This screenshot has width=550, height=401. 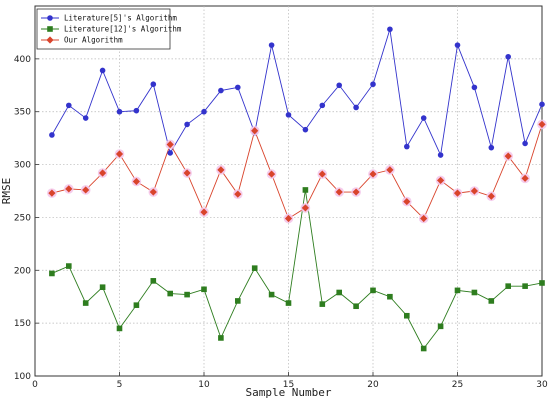 I want to click on y-axis-ticks: 100 150 200 250 300 350 400, so click(x=26, y=218).